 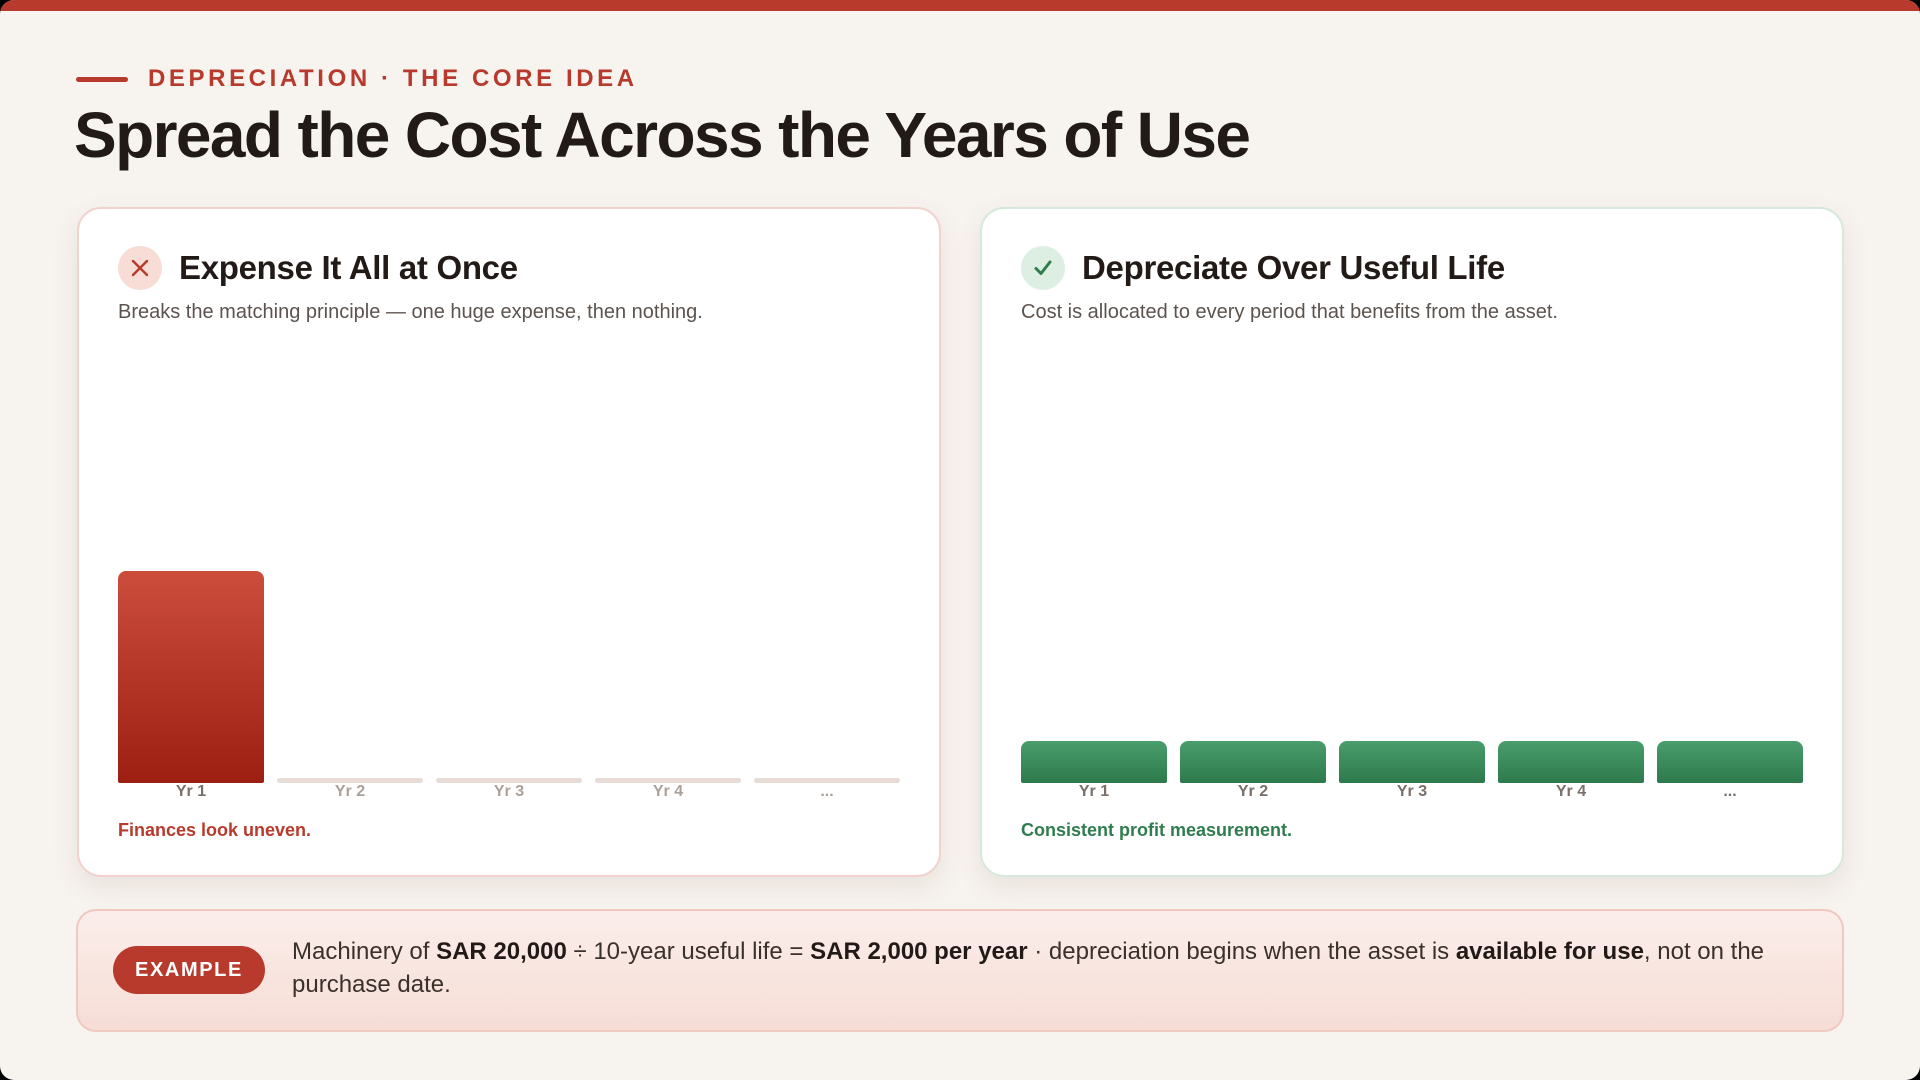 I want to click on example-text-part: Machinery of, so click(x=364, y=951).